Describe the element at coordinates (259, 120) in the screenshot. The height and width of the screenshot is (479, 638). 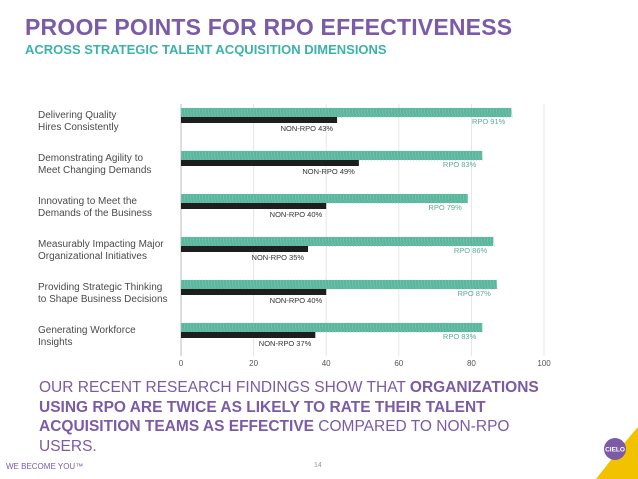
I see `non-rpo-bar` at that location.